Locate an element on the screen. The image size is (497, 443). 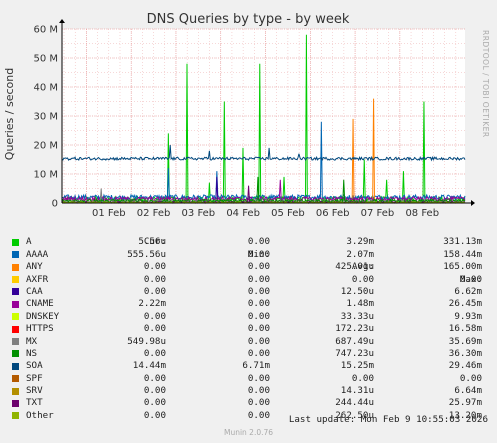
y-tick-label: 60 M is located at coordinates (45, 30).